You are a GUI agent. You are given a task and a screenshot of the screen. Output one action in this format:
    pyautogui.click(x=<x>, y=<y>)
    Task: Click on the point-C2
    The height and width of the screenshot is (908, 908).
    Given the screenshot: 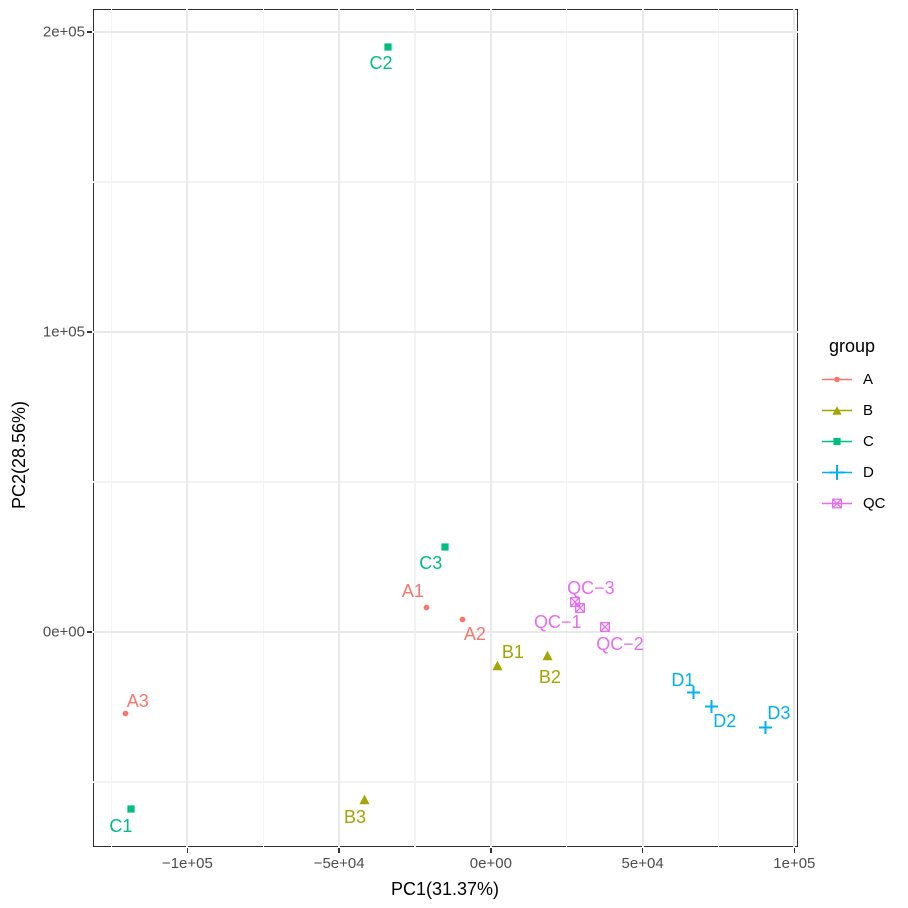 What is the action you would take?
    pyautogui.click(x=388, y=47)
    